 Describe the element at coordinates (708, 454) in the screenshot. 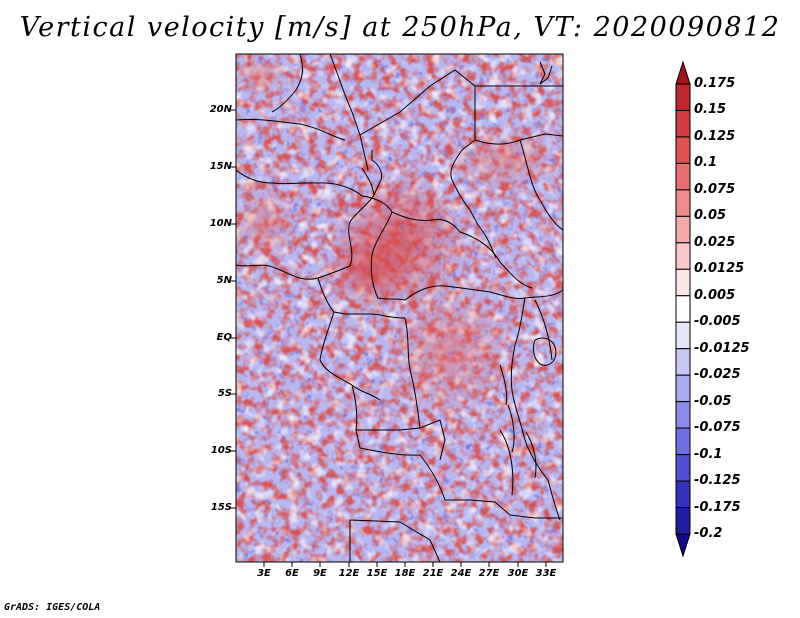

I see `colorbar-label: -0.1` at that location.